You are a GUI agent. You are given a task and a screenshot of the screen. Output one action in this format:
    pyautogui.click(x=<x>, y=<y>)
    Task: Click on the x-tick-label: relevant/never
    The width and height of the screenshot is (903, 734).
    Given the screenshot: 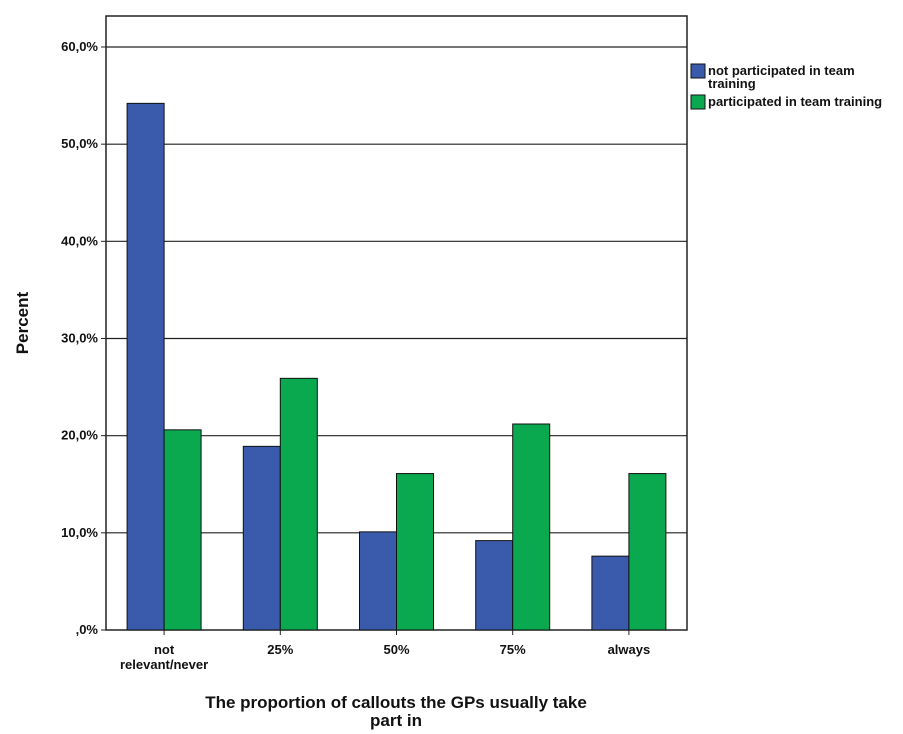 What is the action you would take?
    pyautogui.click(x=164, y=664)
    